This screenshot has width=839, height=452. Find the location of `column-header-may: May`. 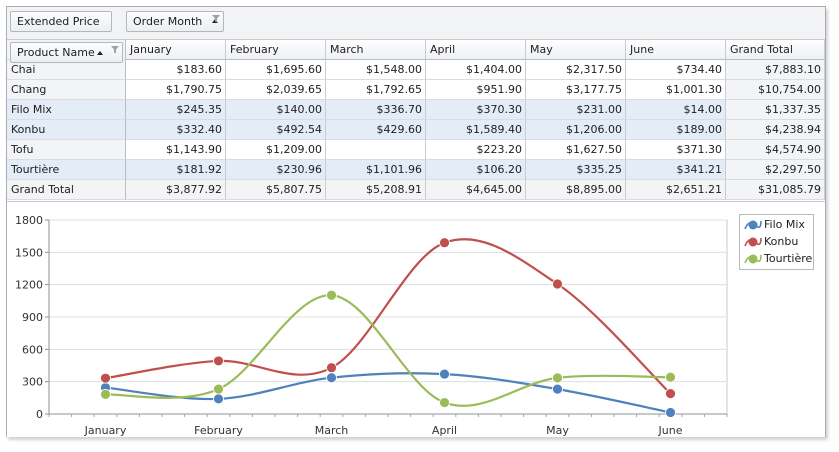

column-header-may: May is located at coordinates (576, 50).